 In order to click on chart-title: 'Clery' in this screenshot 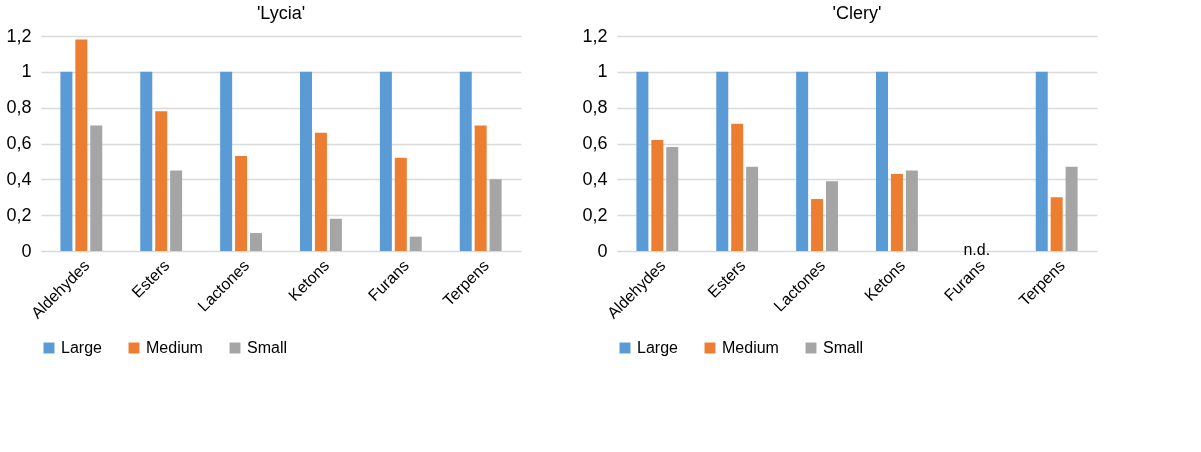, I will do `click(857, 13)`.